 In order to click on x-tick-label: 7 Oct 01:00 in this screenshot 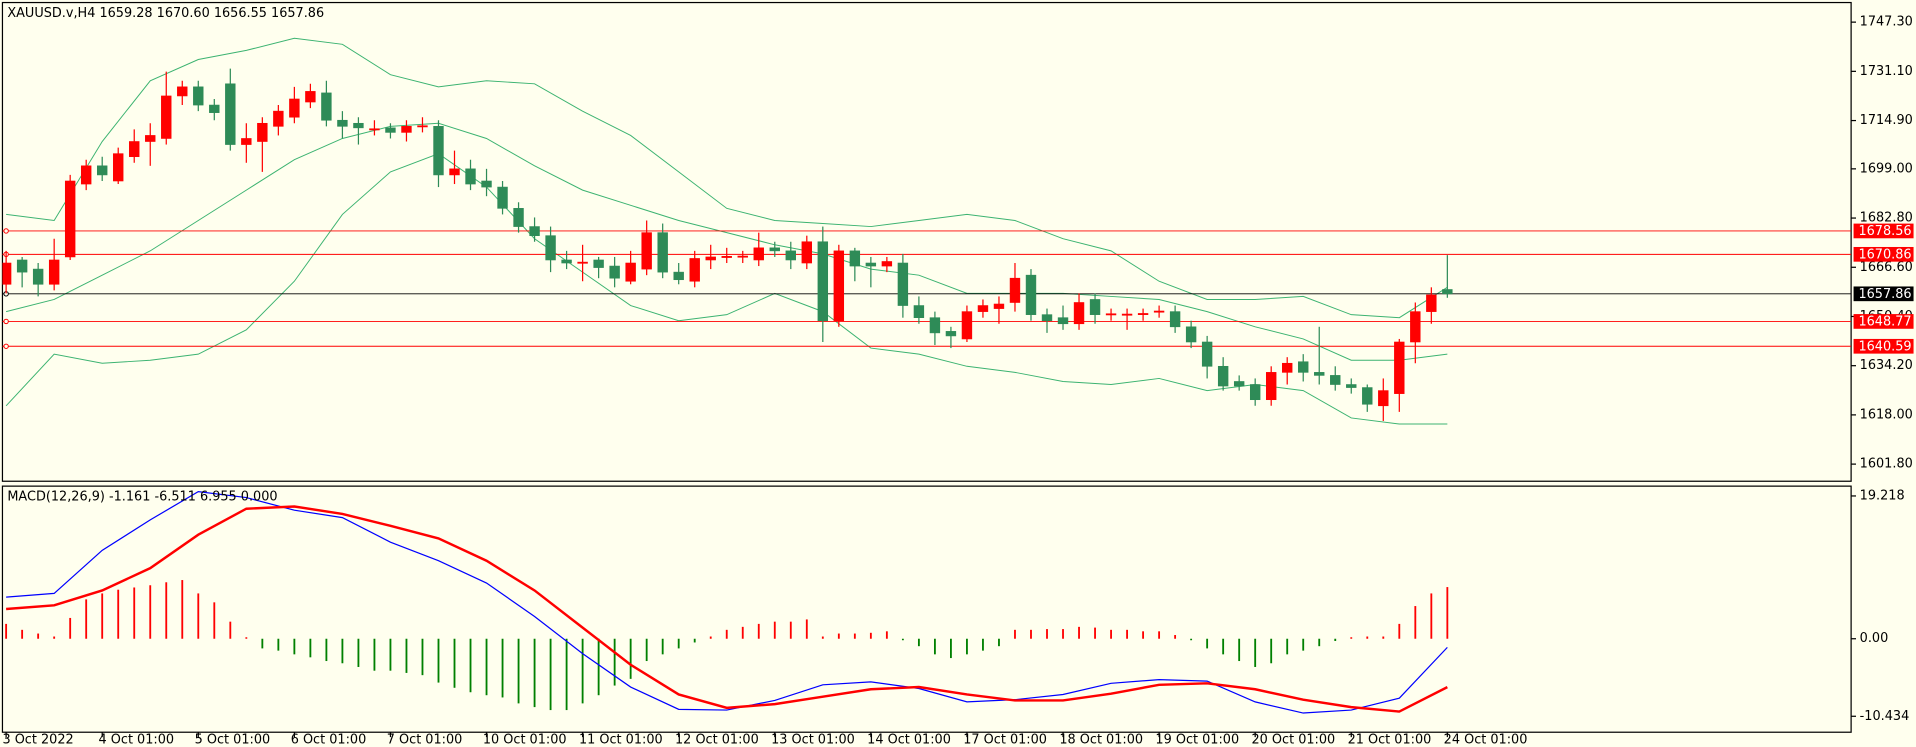, I will do `click(425, 740)`.